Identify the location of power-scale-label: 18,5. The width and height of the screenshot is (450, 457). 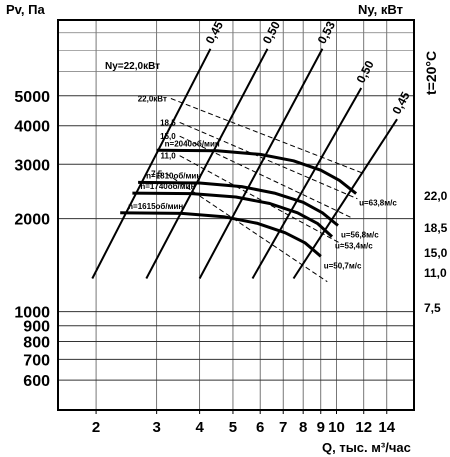
(436, 228).